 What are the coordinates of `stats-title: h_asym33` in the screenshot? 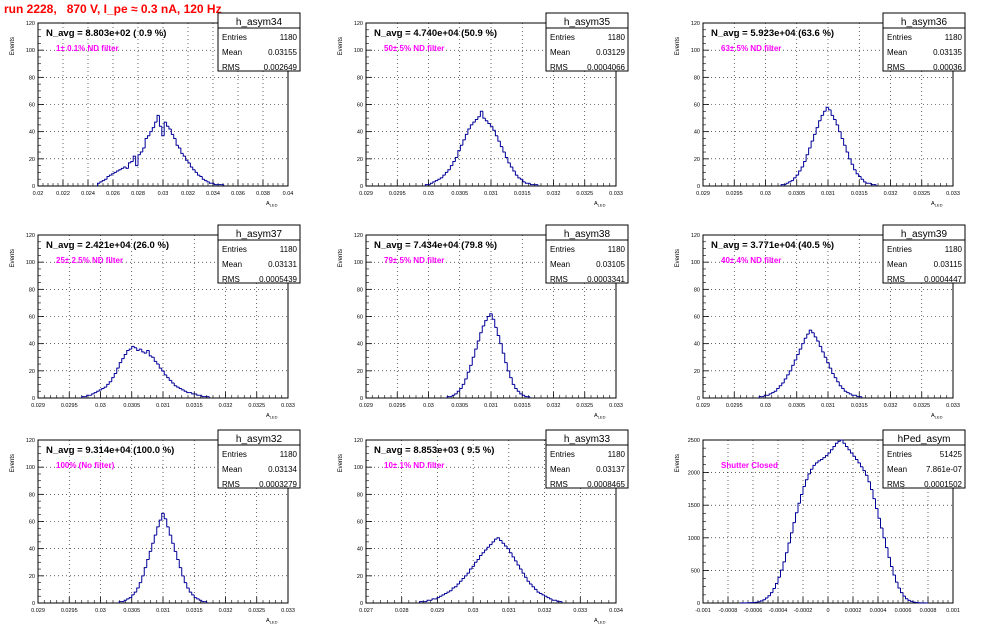 It's located at (587, 439).